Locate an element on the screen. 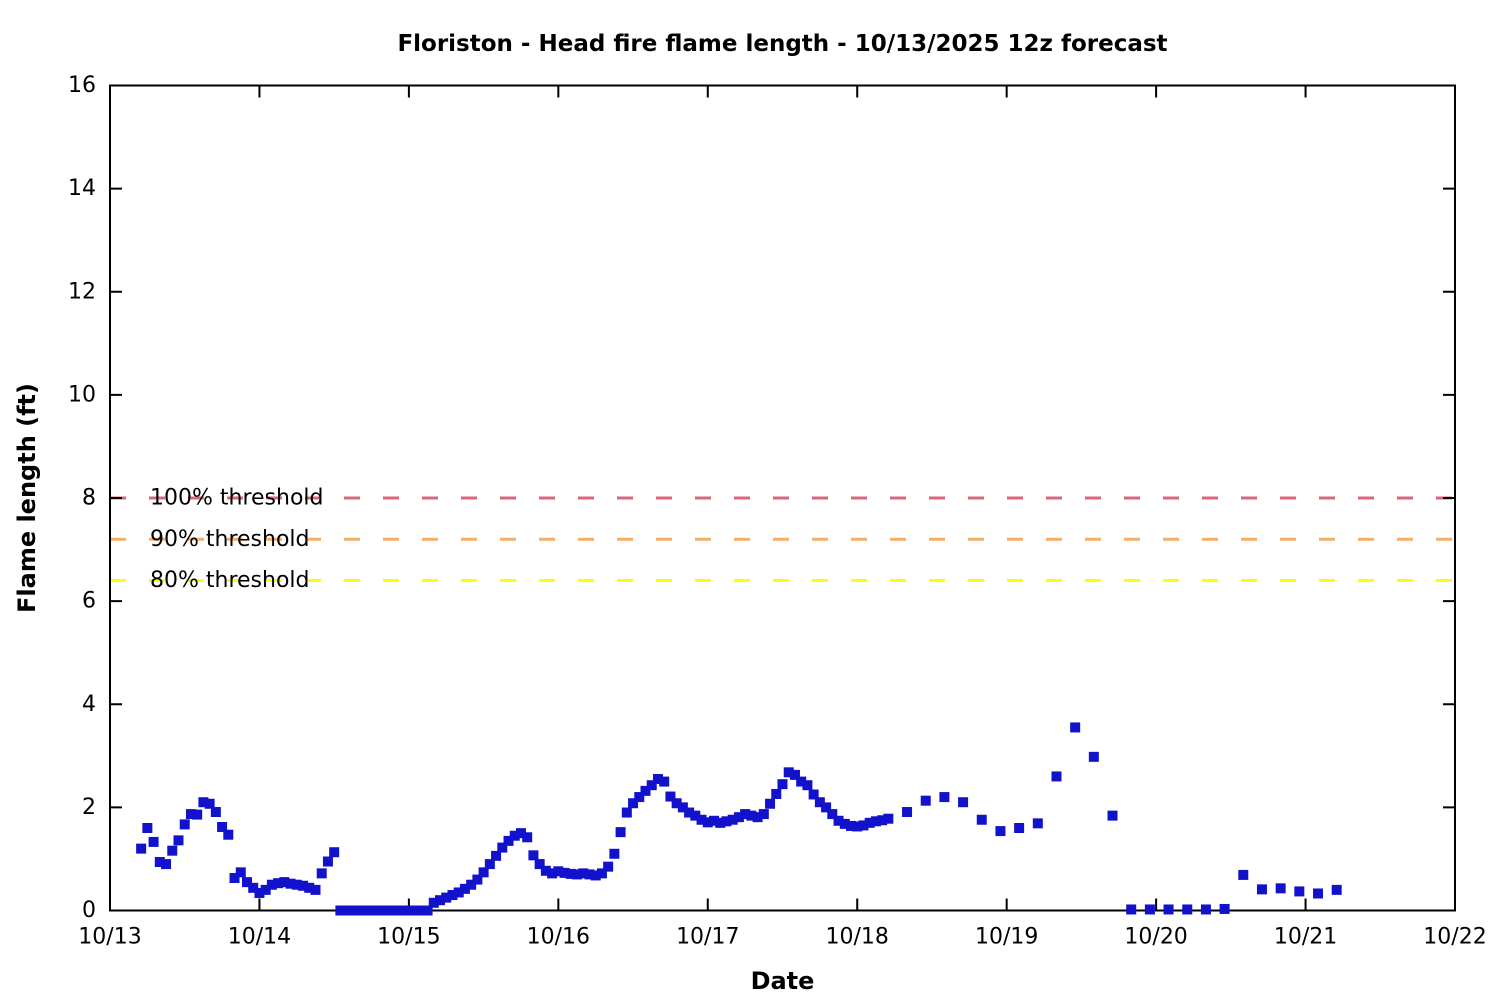 The height and width of the screenshot is (1000, 1500). threshold-label-80: 80% threshold is located at coordinates (230, 580).